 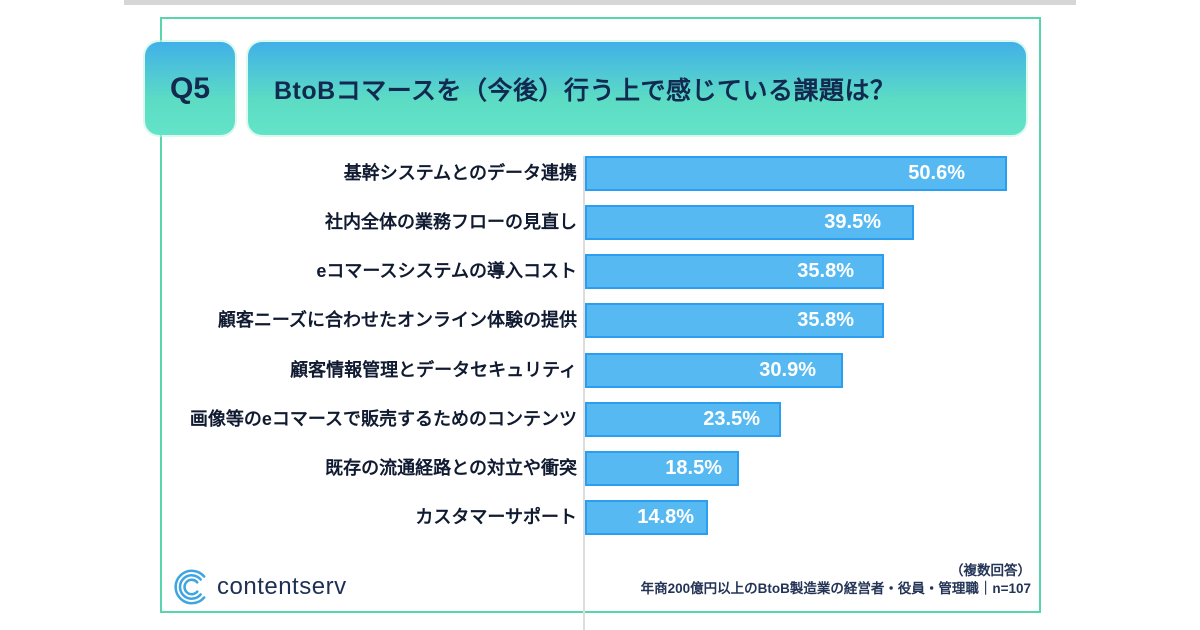 I want to click on bar: 14.8%, so click(x=646, y=517).